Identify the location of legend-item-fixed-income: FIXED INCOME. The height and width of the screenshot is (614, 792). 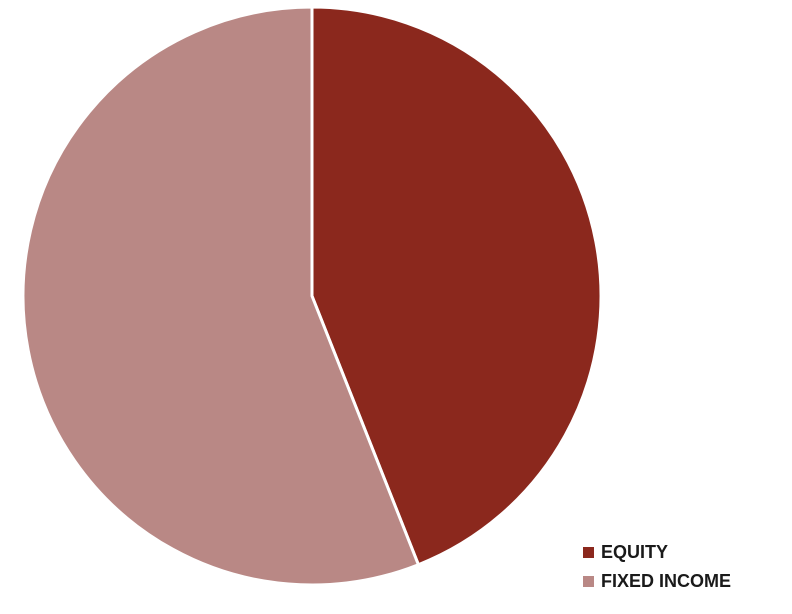
(657, 581).